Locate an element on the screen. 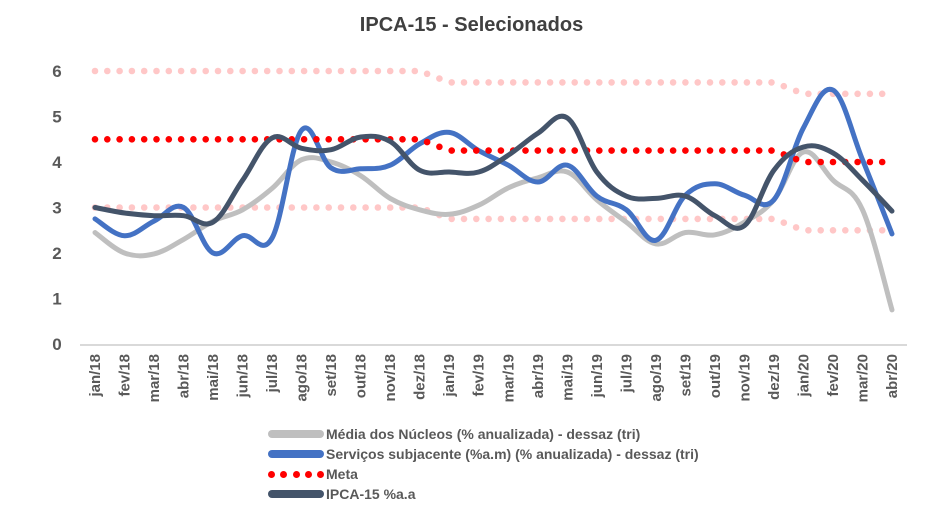 This screenshot has height=509, width=943. meta-upper-band is located at coordinates (488, 82).